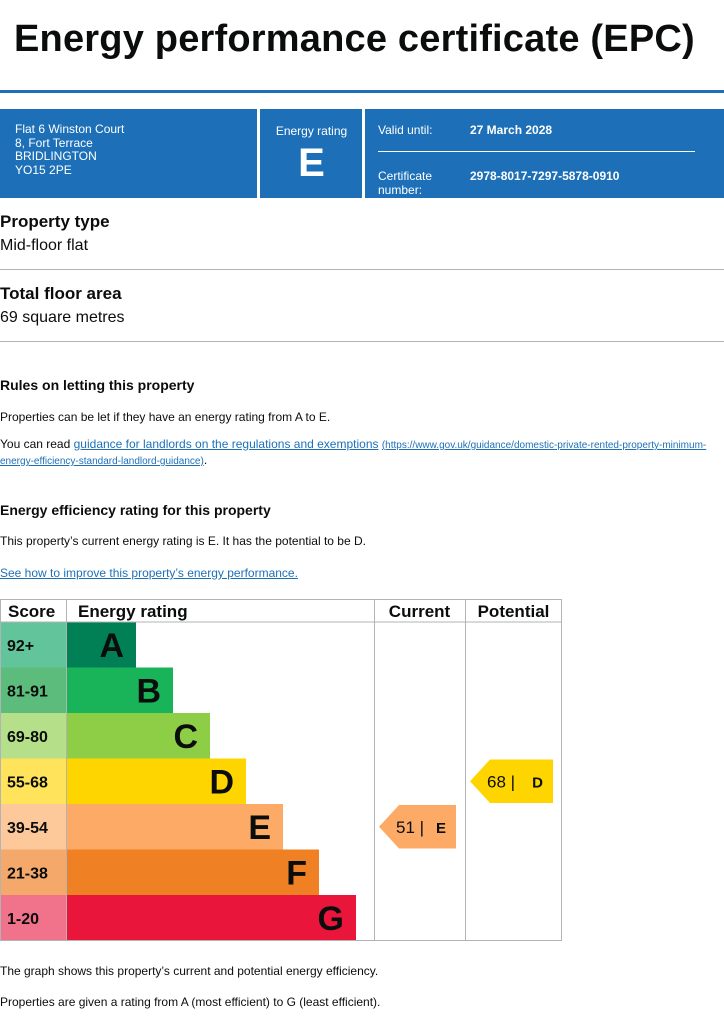  What do you see at coordinates (54, 142) in the screenshot?
I see `address-line: 8, Fort Terrace` at bounding box center [54, 142].